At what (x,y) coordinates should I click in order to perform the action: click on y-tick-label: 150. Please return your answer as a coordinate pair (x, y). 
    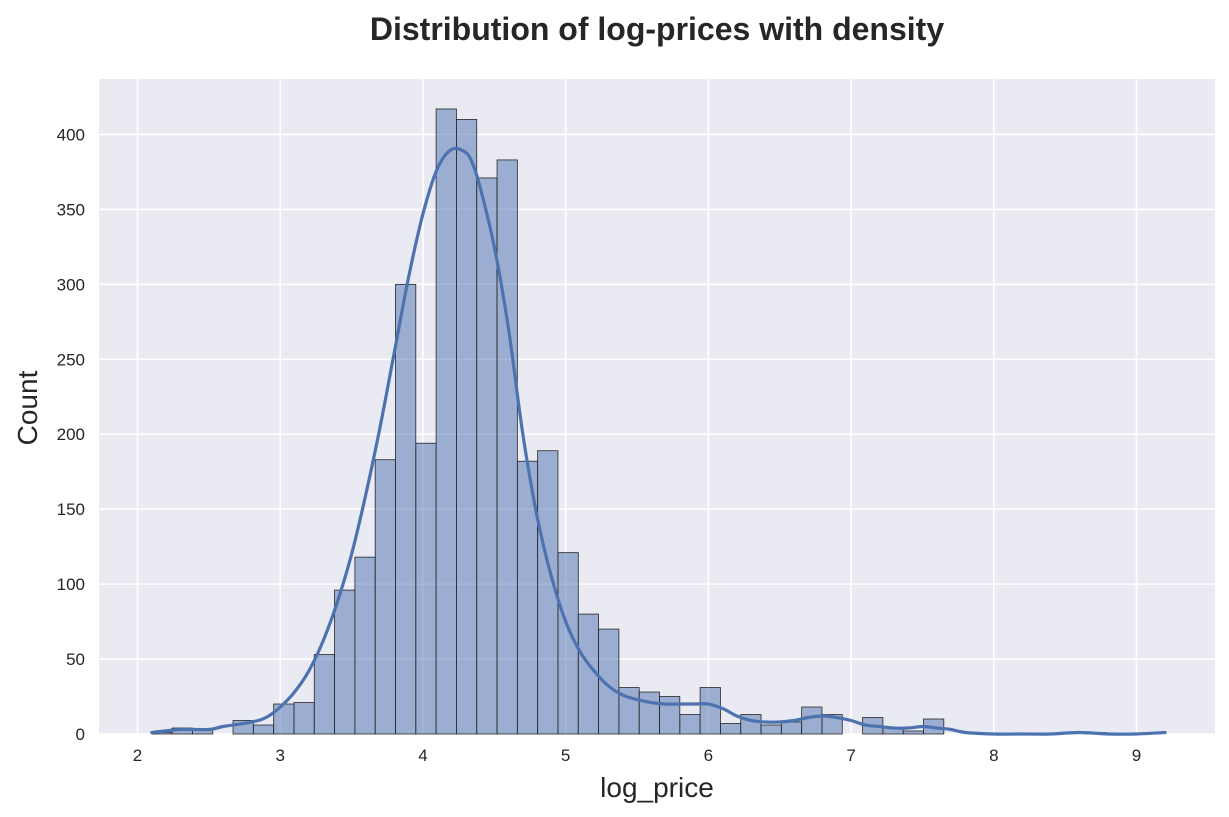
    Looking at the image, I should click on (71, 509).